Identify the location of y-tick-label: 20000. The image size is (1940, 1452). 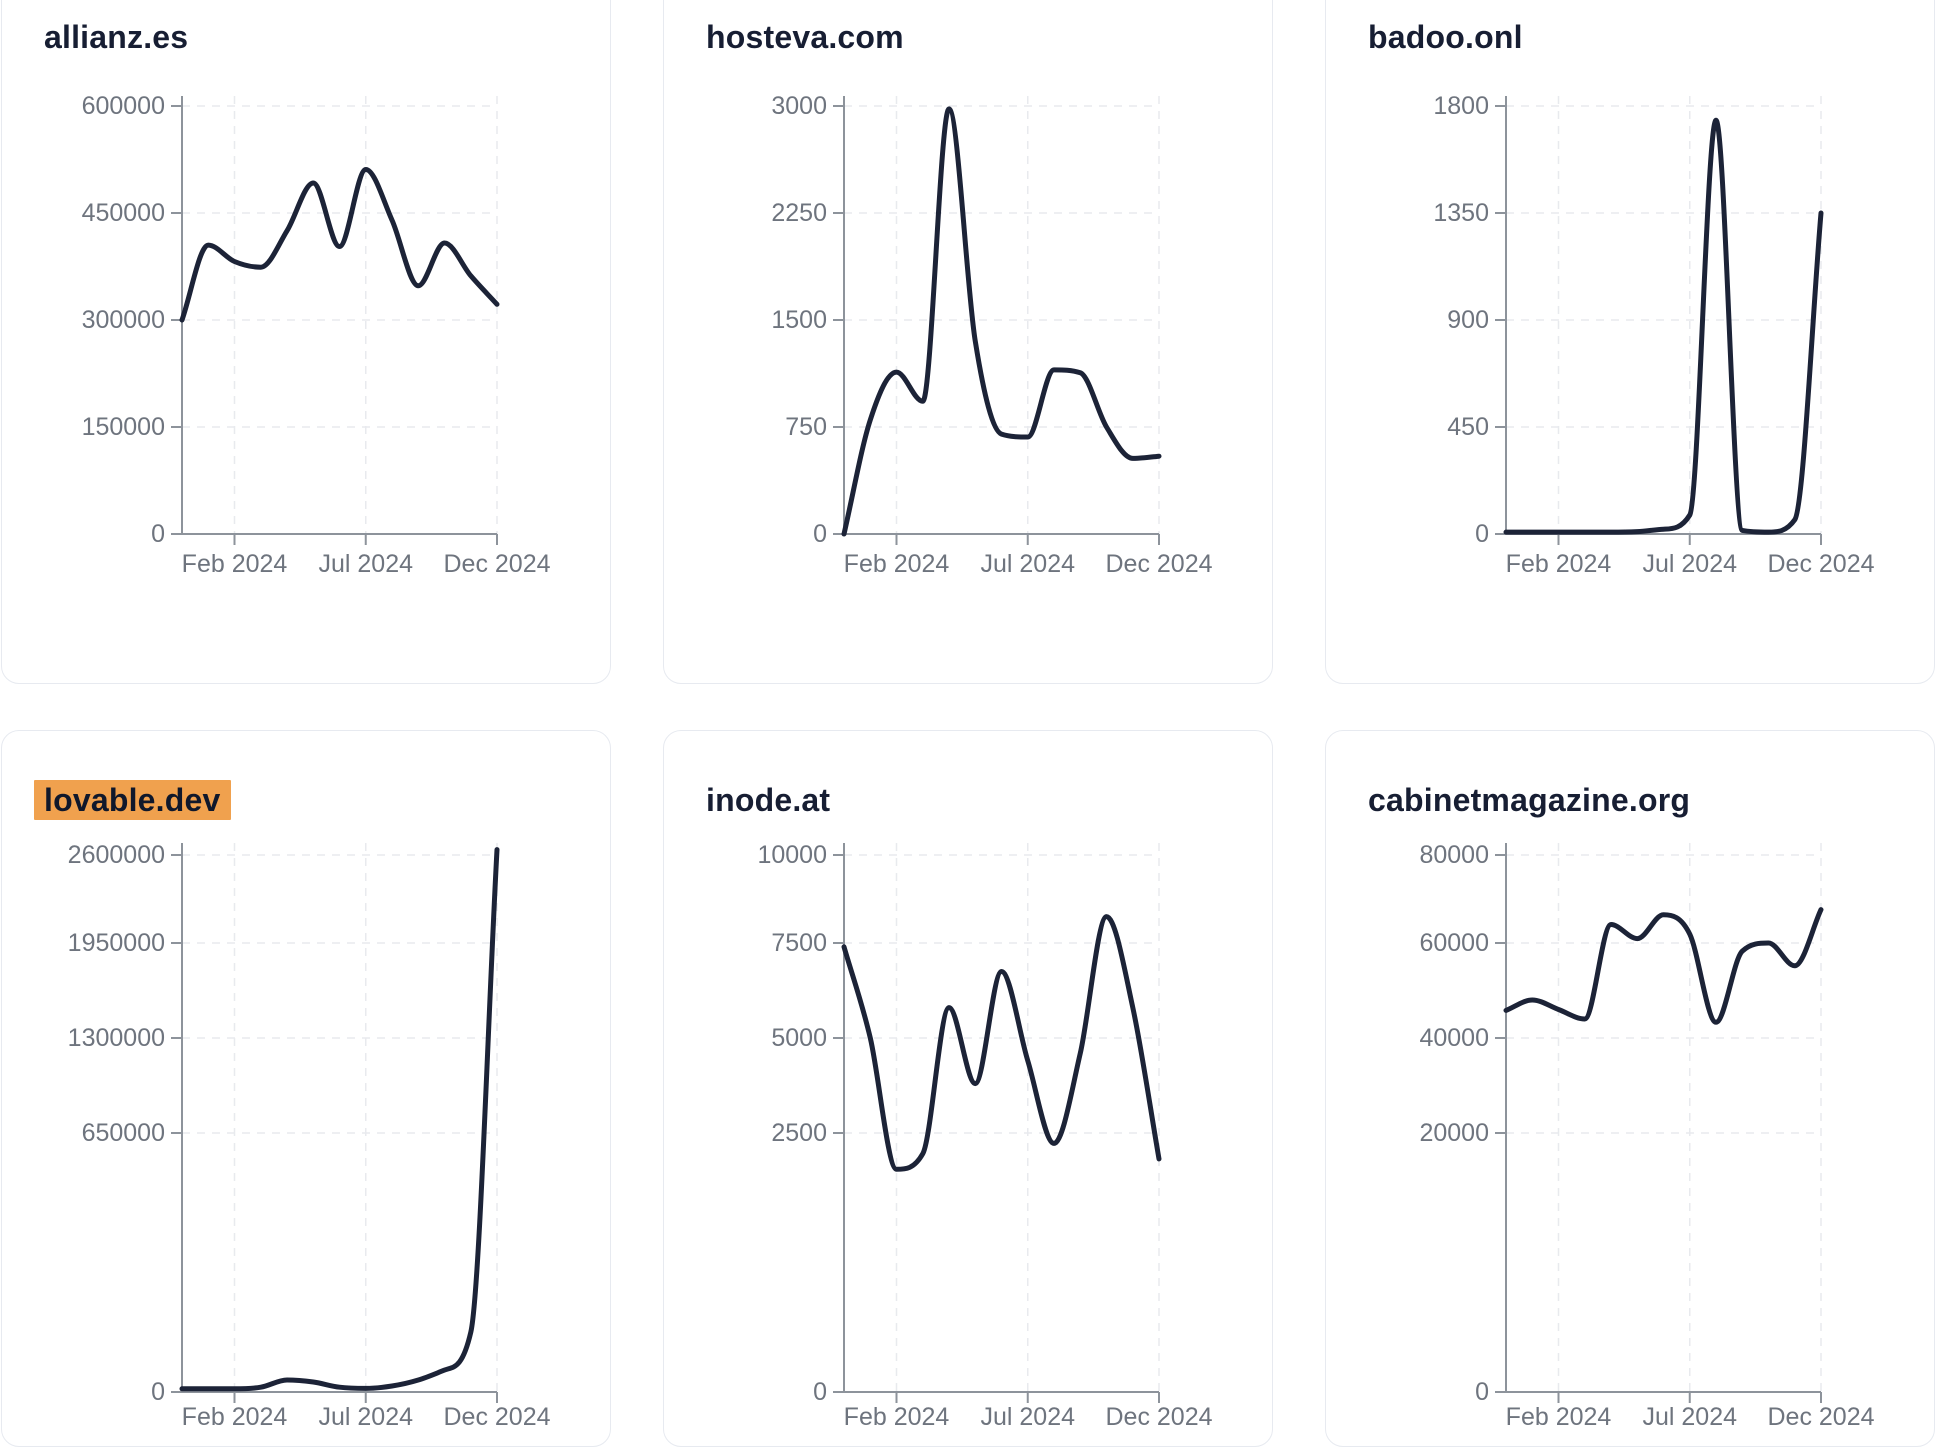
(1454, 1133).